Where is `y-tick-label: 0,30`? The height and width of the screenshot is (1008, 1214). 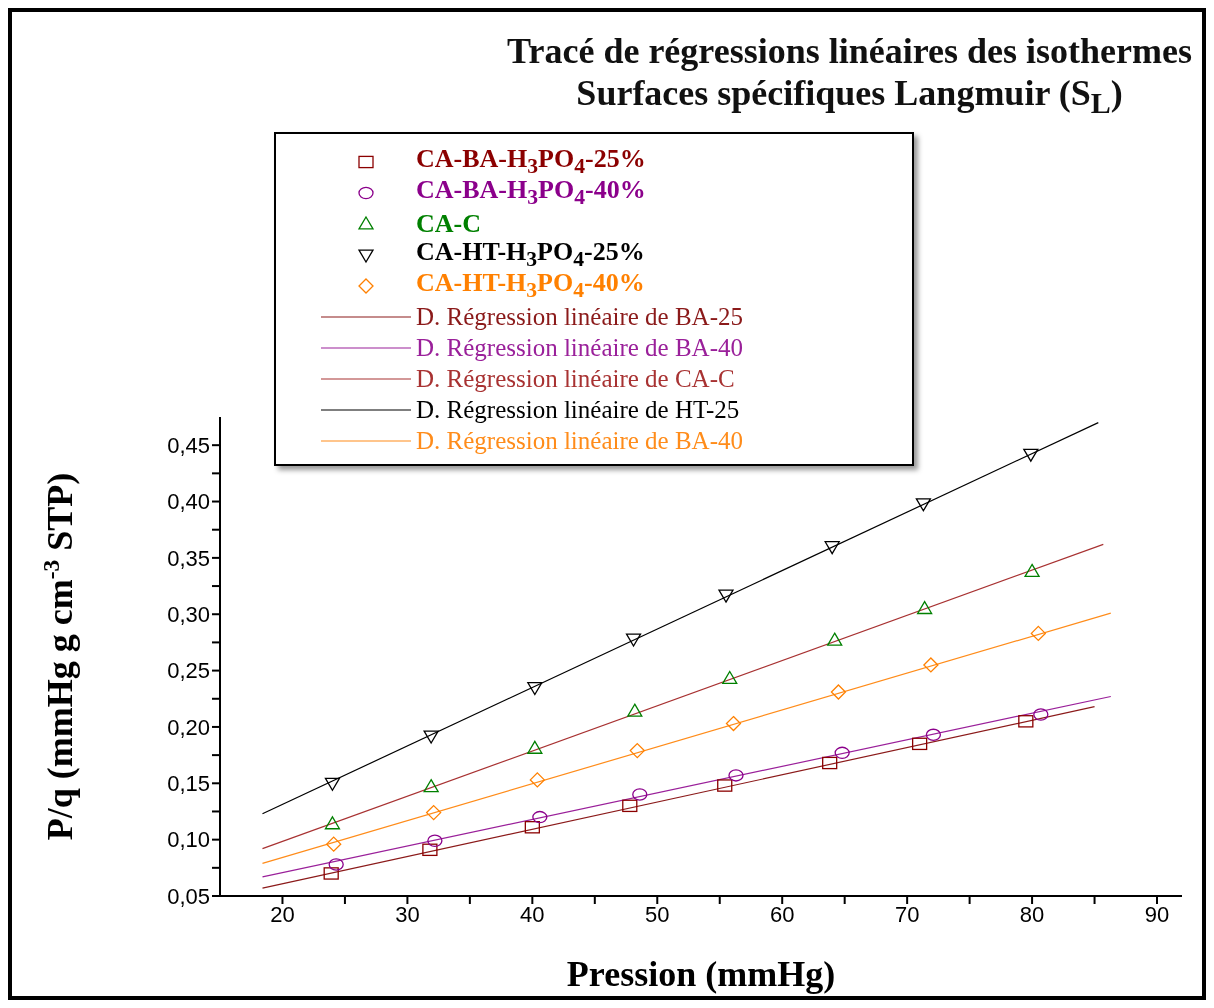
y-tick-label: 0,30 is located at coordinates (188, 615).